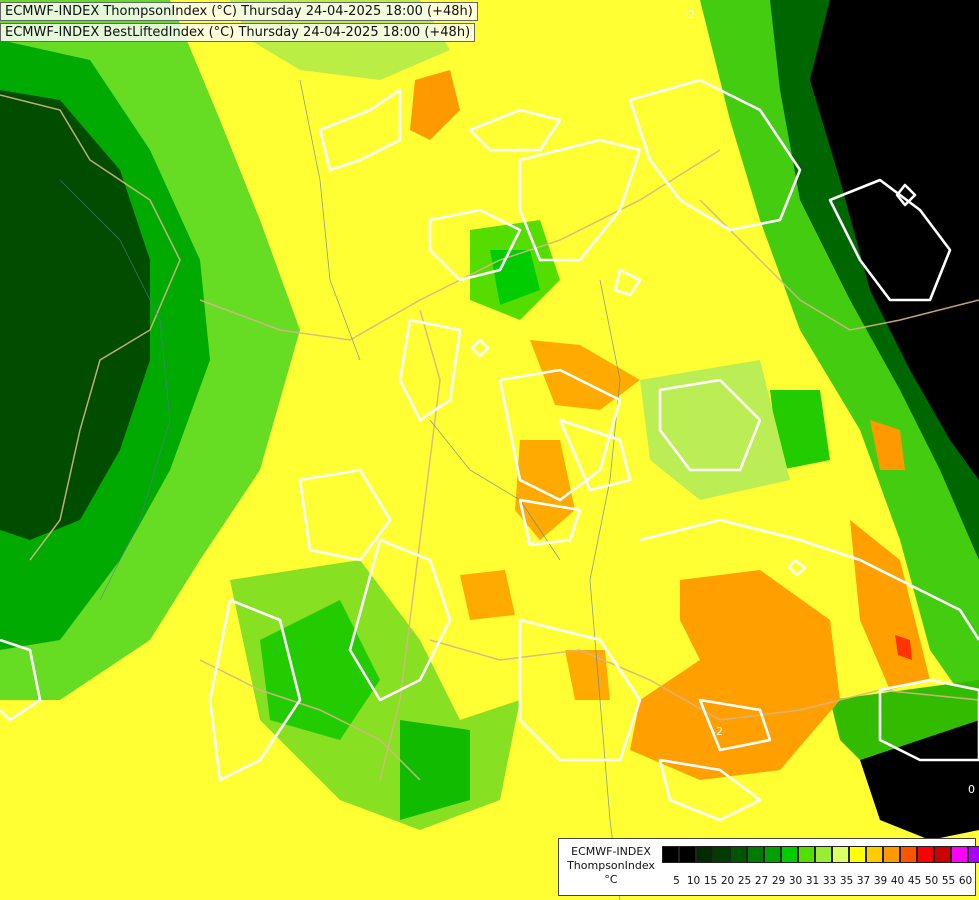  I want to click on legend-tick-label: 10, so click(693, 881).